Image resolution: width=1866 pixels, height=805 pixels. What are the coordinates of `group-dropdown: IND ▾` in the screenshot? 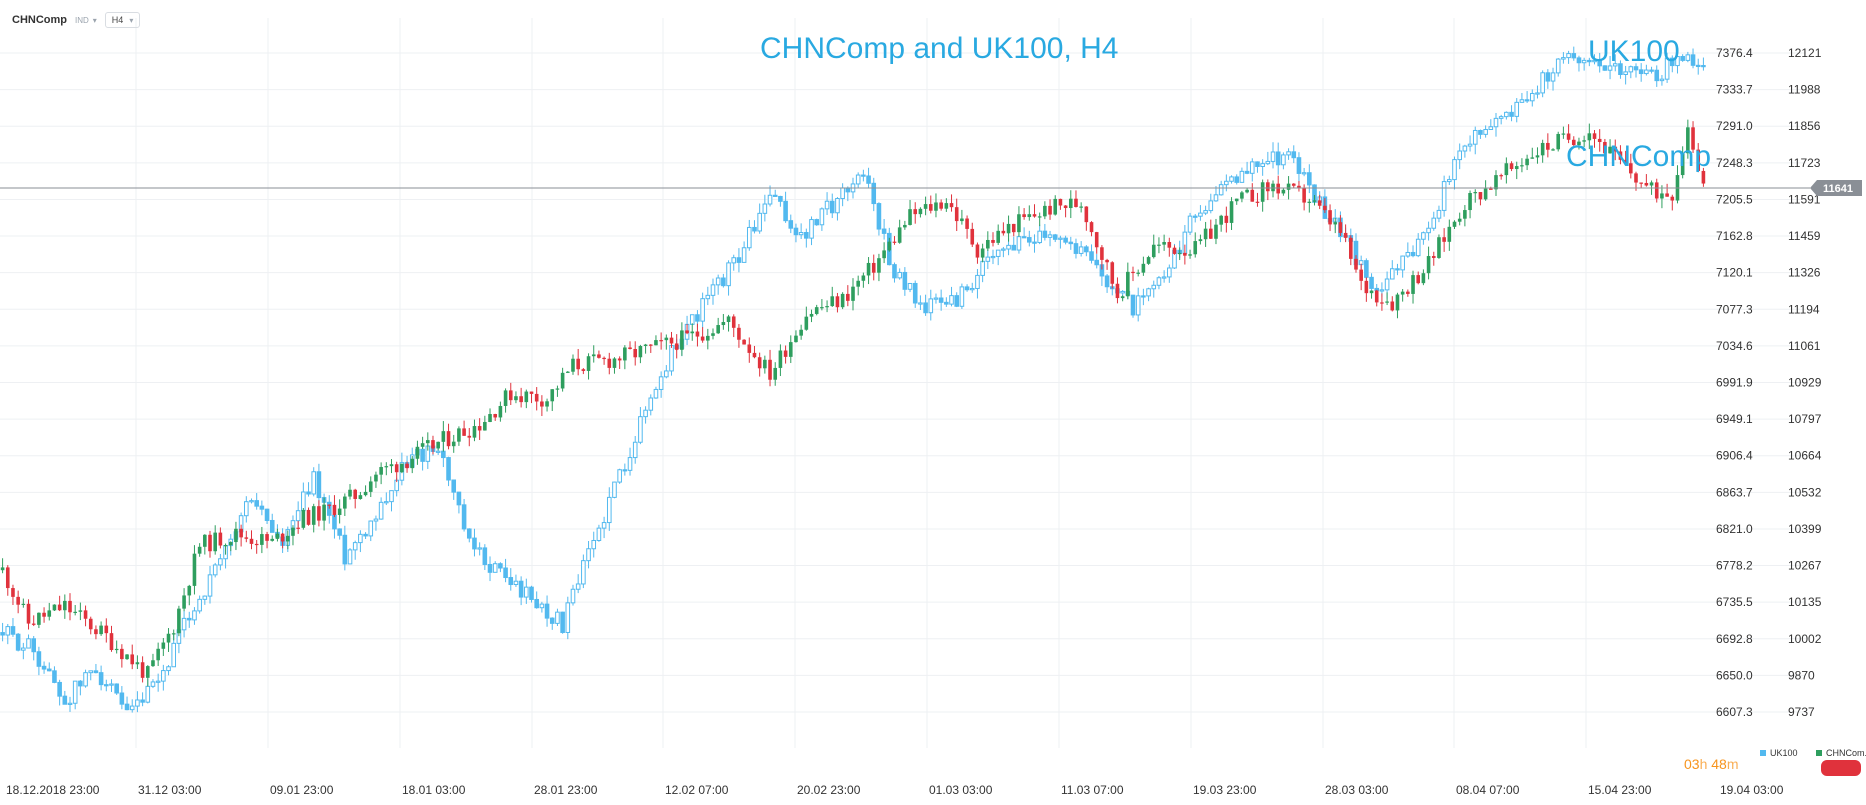 It's located at (86, 20).